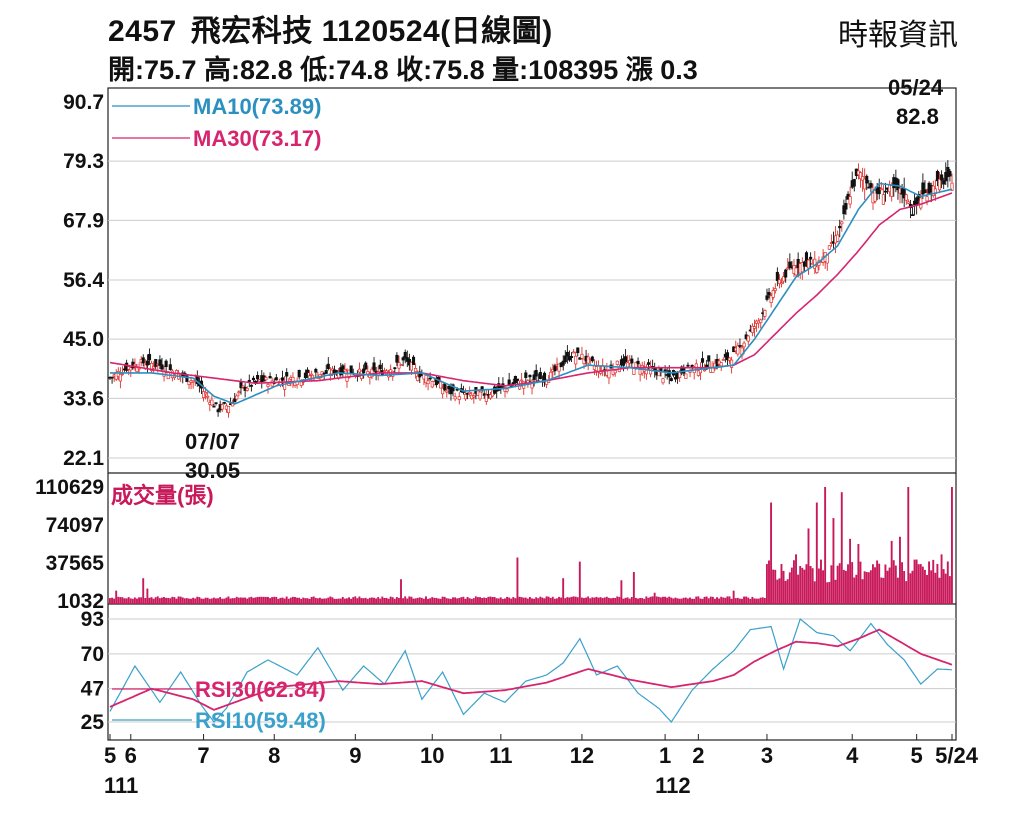 Image resolution: width=1024 pixels, height=819 pixels. What do you see at coordinates (212, 441) in the screenshot?
I see `low-date-annotation: 07/07` at bounding box center [212, 441].